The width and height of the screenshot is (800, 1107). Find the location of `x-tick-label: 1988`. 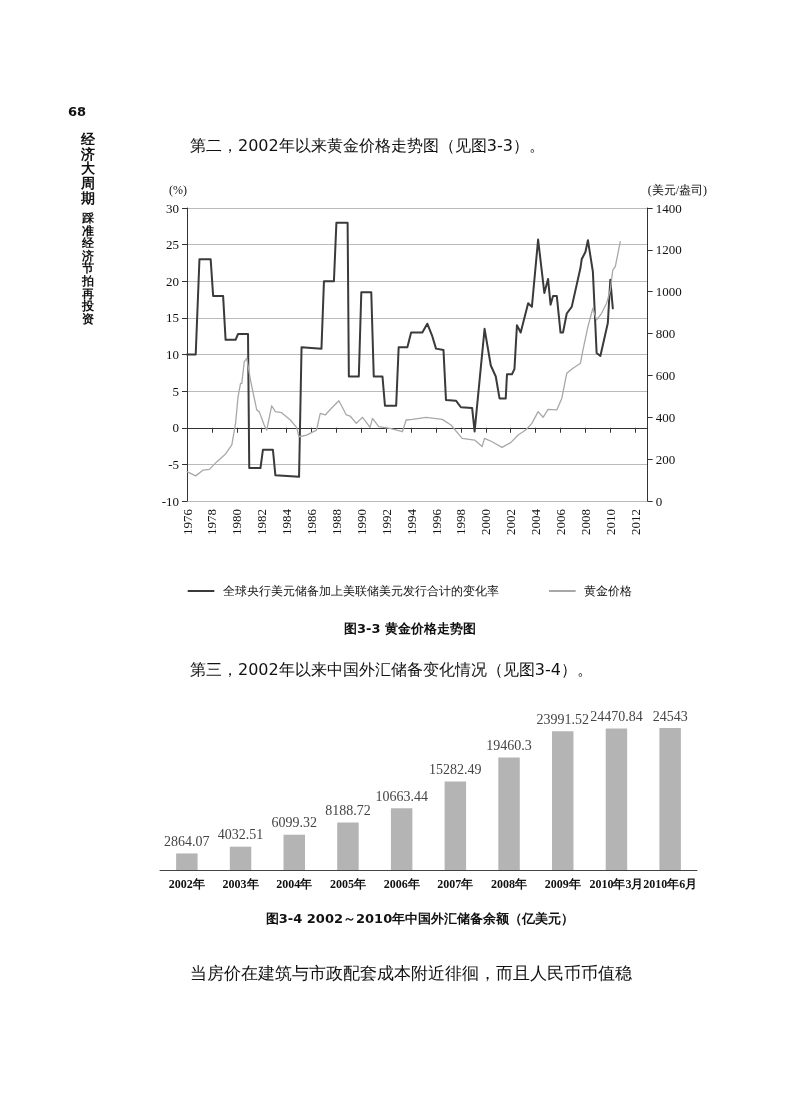

x-tick-label: 1988 is located at coordinates (336, 522).